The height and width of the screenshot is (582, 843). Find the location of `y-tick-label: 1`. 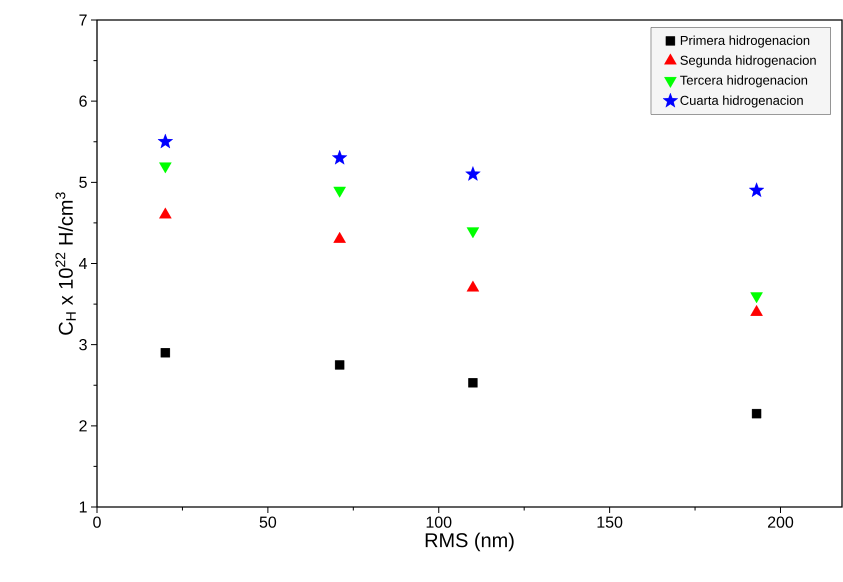

y-tick-label: 1 is located at coordinates (83, 507).